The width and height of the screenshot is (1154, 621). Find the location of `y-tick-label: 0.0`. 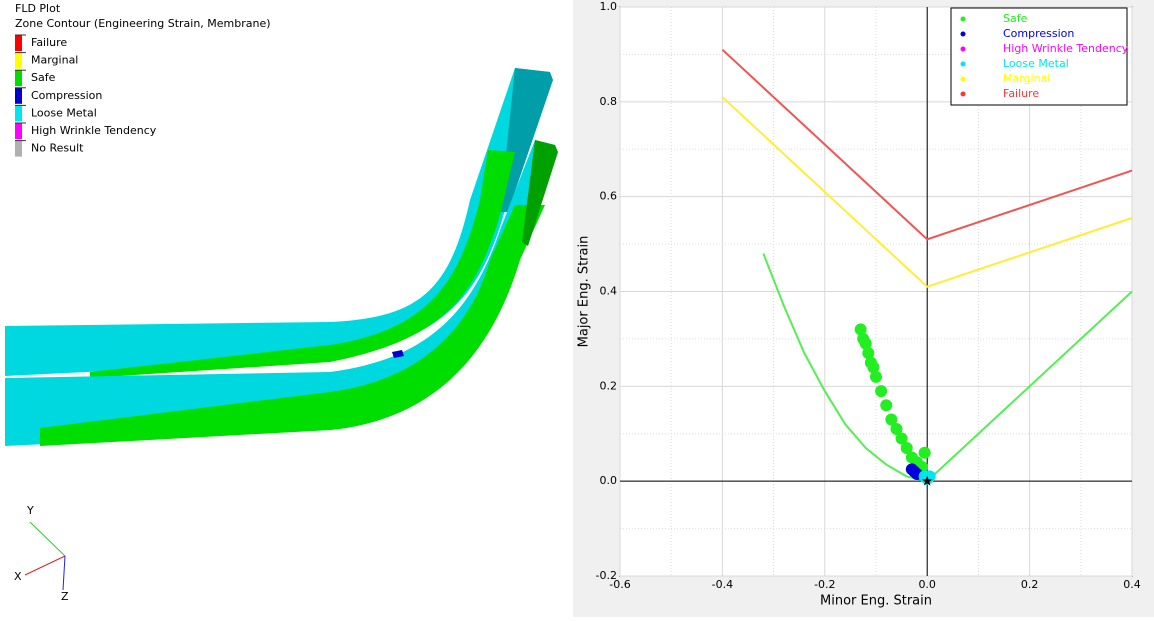

y-tick-label: 0.0 is located at coordinates (609, 480).